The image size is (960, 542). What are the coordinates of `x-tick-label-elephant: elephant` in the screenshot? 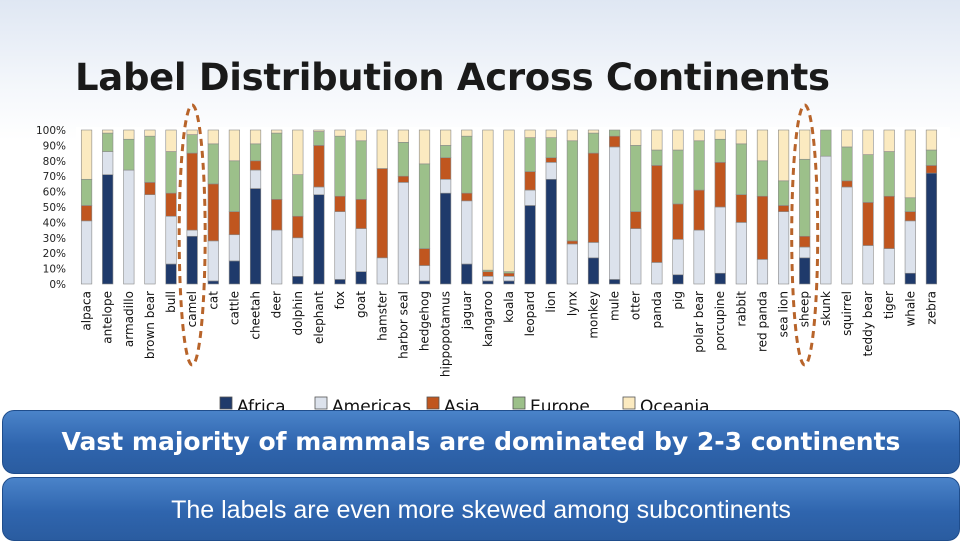 It's located at (319, 317).